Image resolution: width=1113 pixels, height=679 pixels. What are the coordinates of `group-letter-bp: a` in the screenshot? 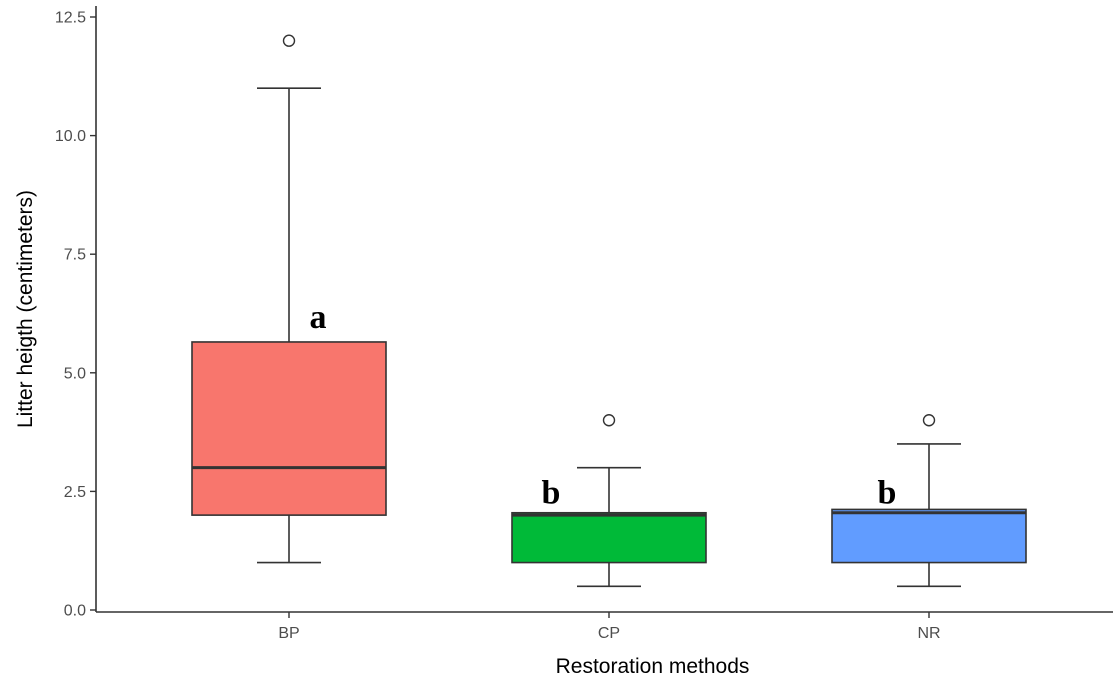 It's located at (318, 317).